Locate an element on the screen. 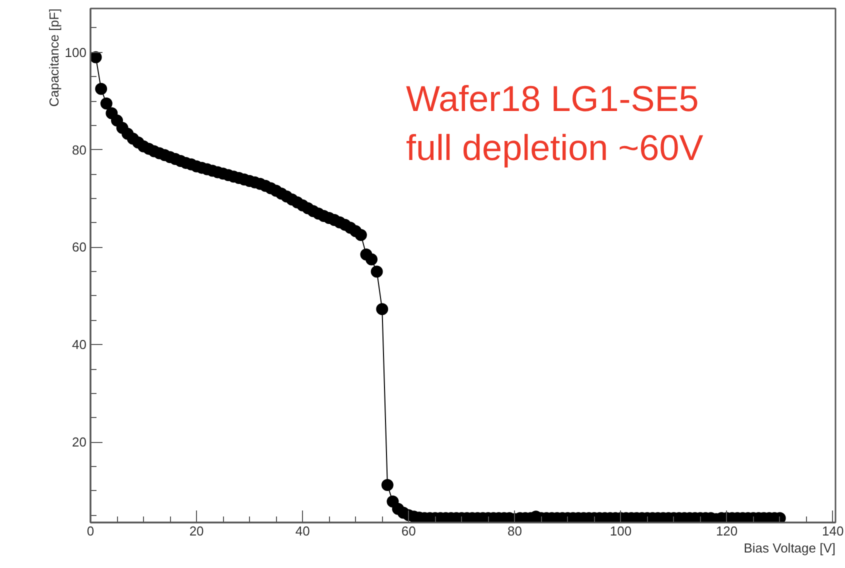 Image resolution: width=845 pixels, height=568 pixels. x-tick-label: 60 is located at coordinates (408, 531).